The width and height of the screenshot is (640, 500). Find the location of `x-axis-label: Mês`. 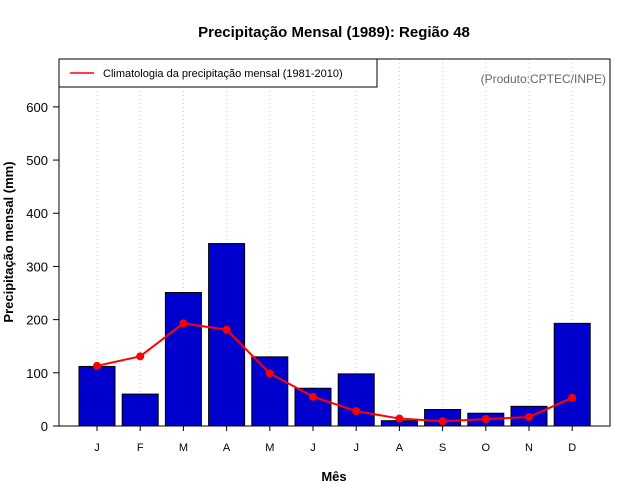

x-axis-label: Mês is located at coordinates (333, 476).